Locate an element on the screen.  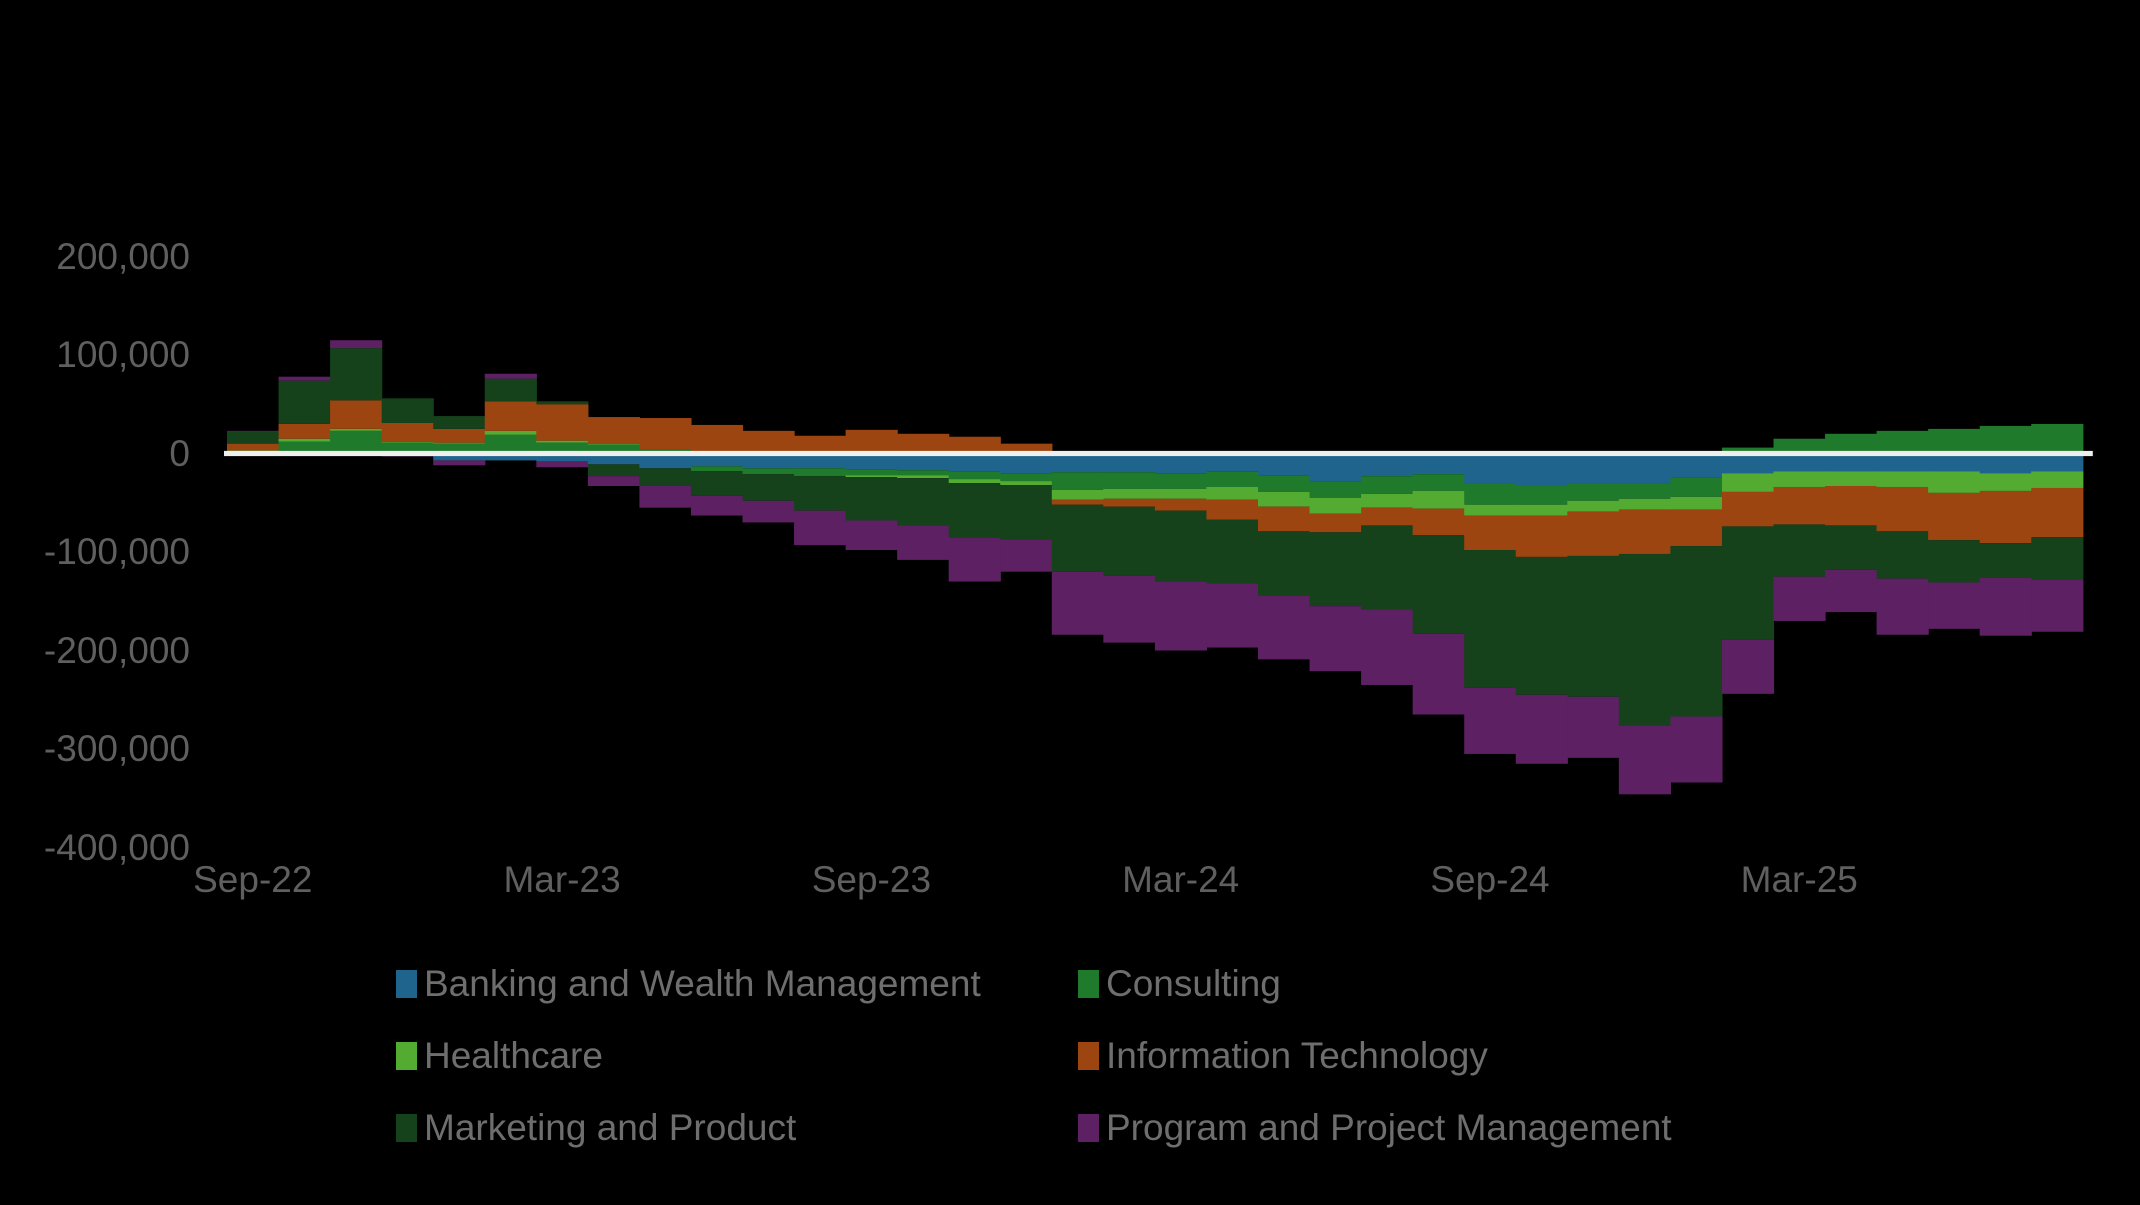
legend-item-consulting: Consulting is located at coordinates (1375, 1000).